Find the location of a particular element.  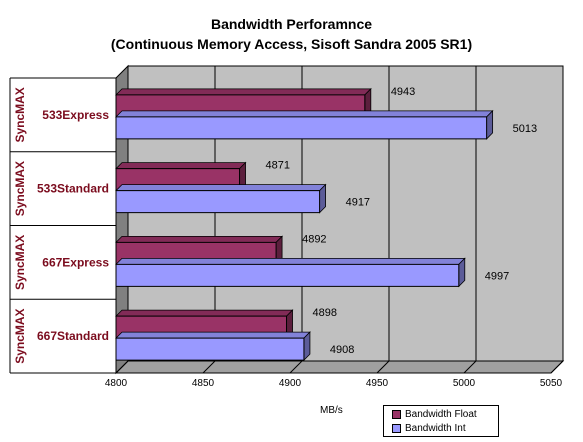

legend: Bandwidth Float Bandwidth Int is located at coordinates (441, 421).